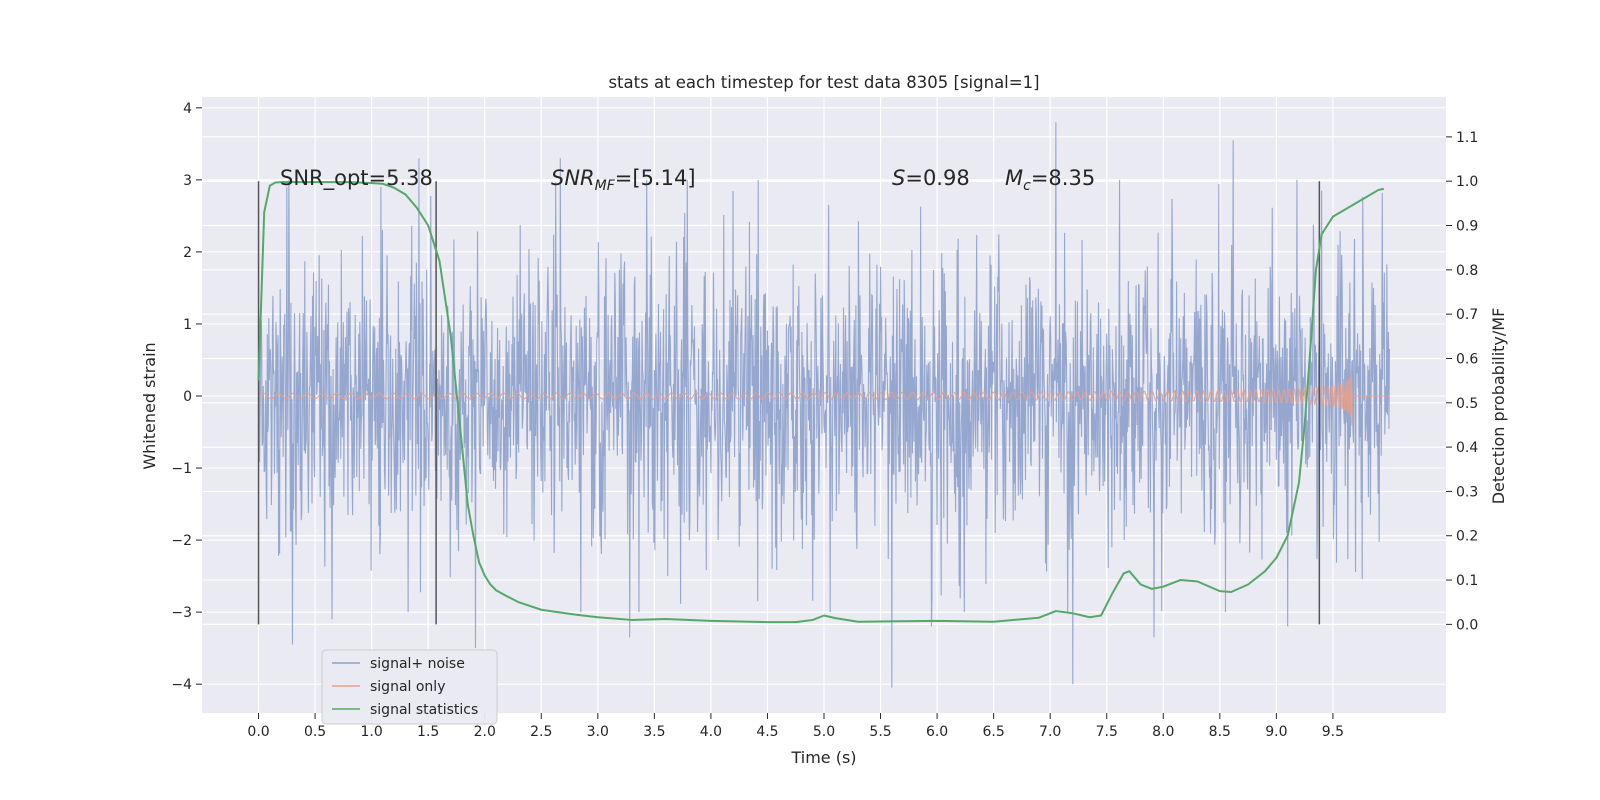  What do you see at coordinates (1050, 732) in the screenshot?
I see `x-tick-label: 7.0` at bounding box center [1050, 732].